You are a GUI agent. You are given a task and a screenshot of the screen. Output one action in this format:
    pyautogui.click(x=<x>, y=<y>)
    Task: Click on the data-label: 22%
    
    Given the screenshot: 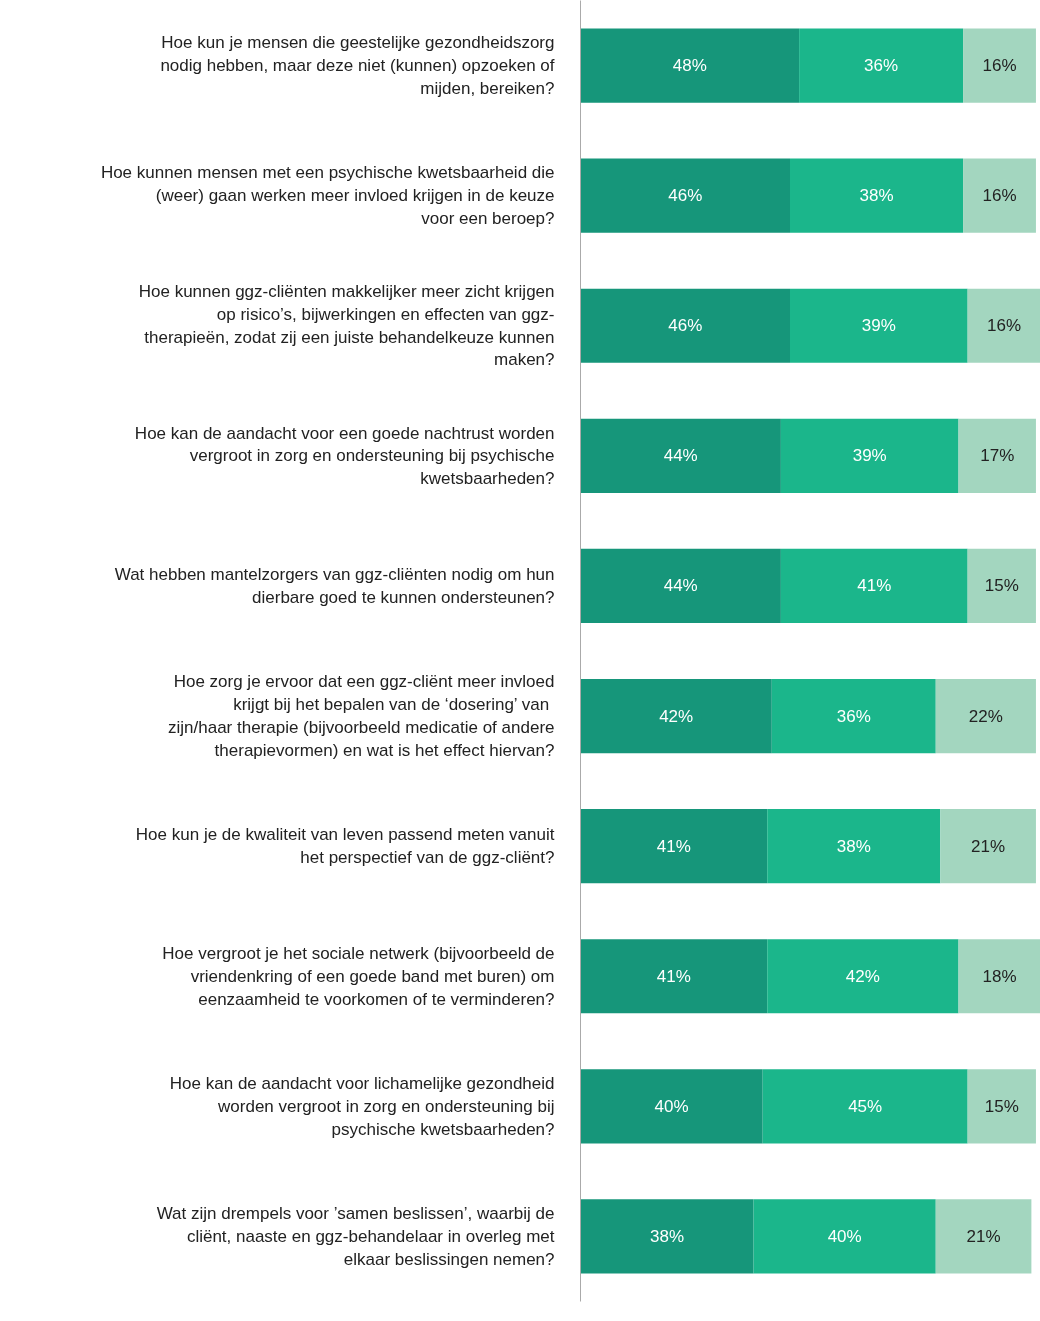 What is the action you would take?
    pyautogui.click(x=985, y=716)
    